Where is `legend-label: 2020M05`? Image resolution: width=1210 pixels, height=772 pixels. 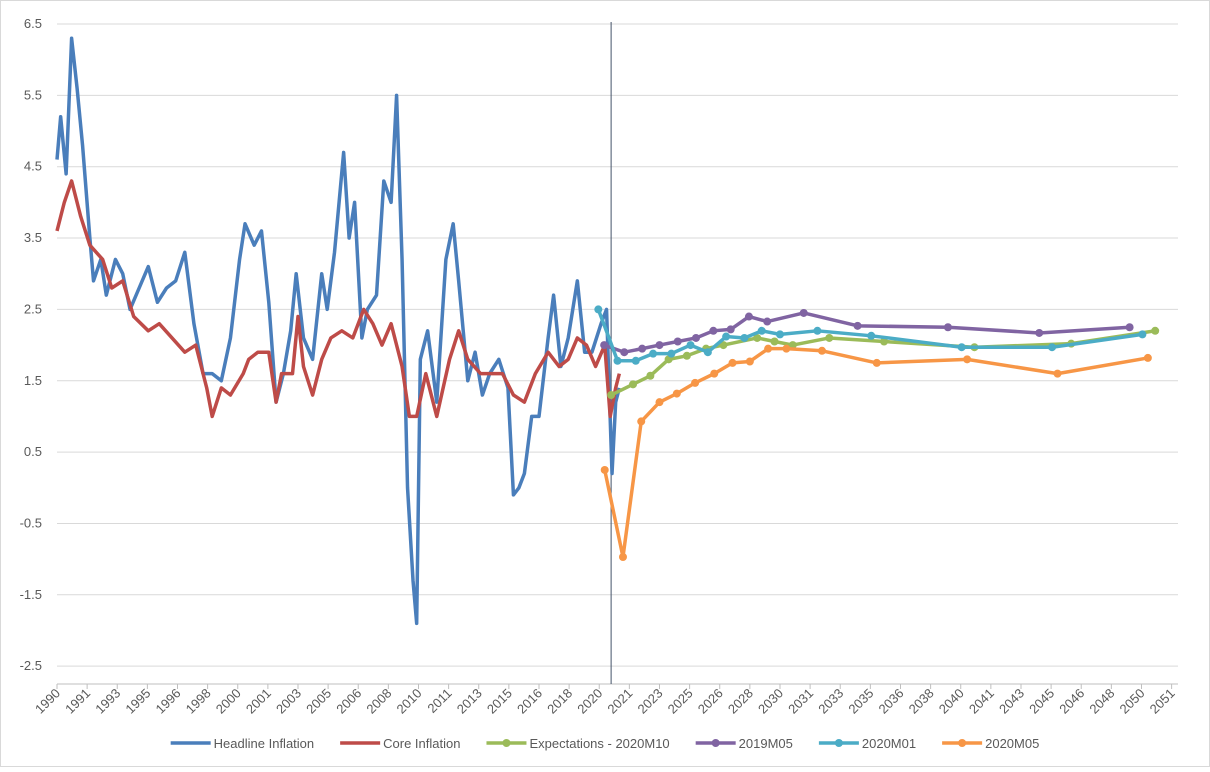
legend-label: 2020M05 is located at coordinates (1012, 743).